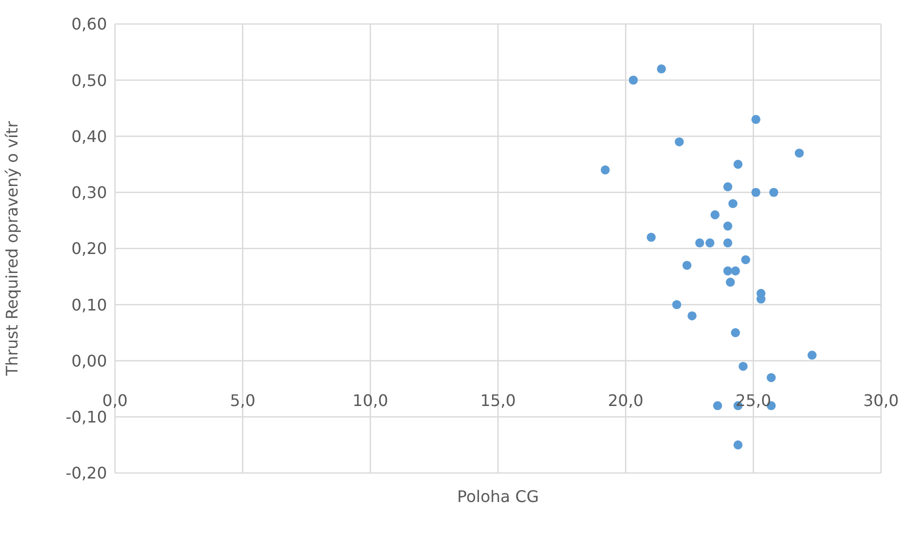 The width and height of the screenshot is (902, 535). I want to click on y-axis-title: Thrust Required opravený o vítr, so click(12, 248).